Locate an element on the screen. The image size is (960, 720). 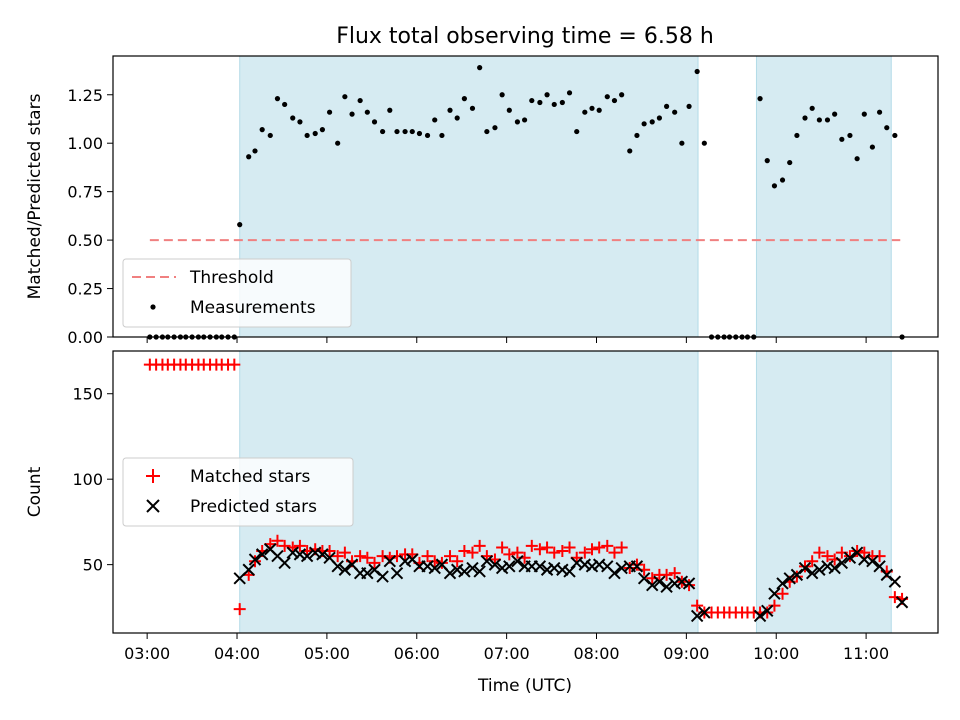
x-tick-label: 09:00 is located at coordinates (686, 653).